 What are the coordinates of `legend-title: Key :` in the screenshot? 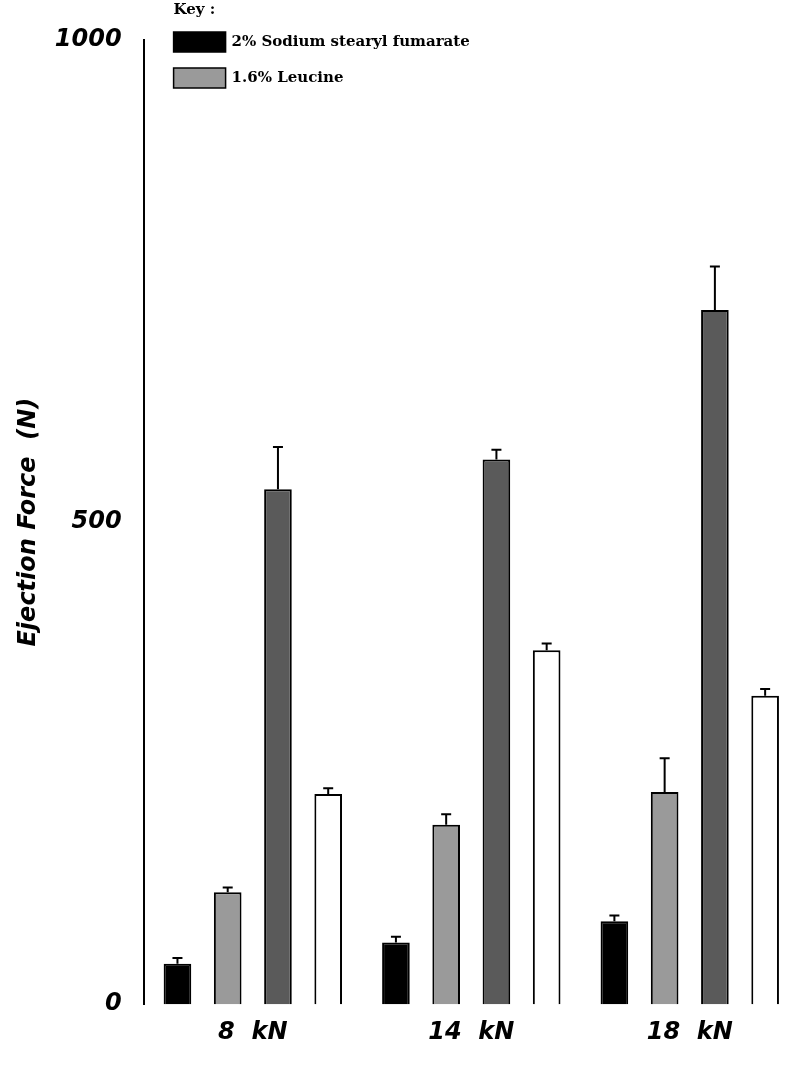 It's located at (194, 9).